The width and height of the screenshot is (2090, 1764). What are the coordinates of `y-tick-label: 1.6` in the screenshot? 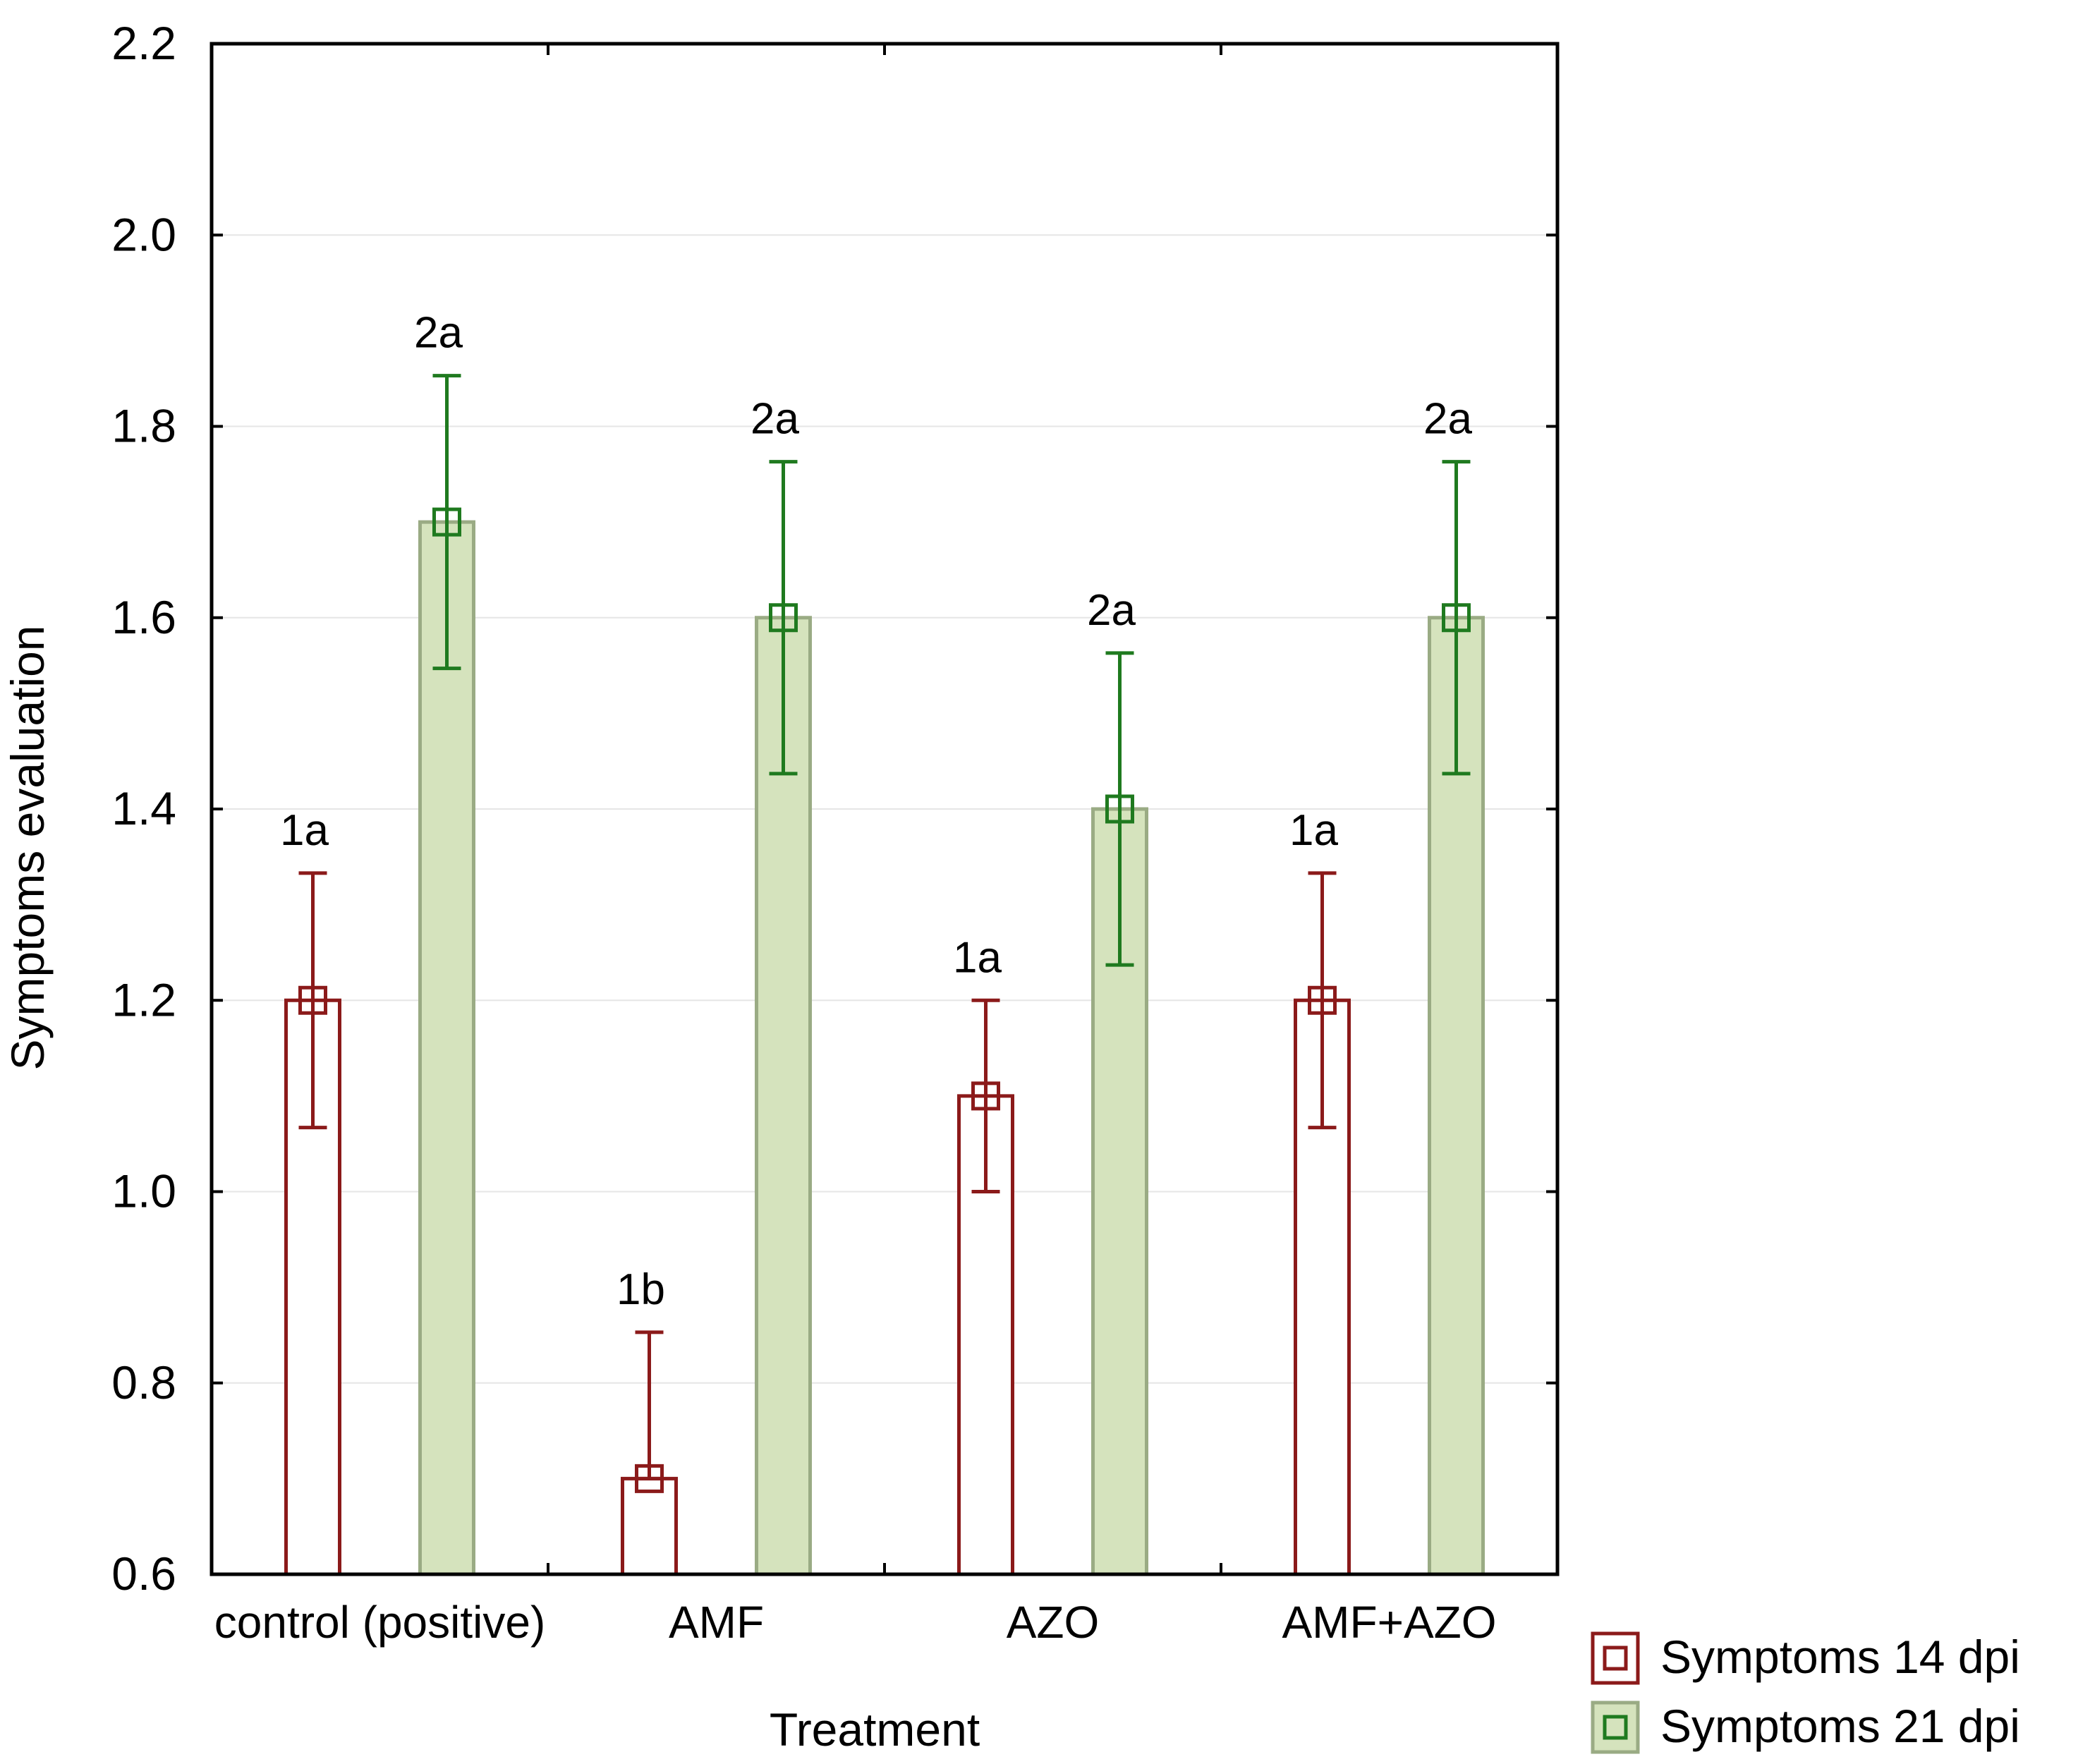 It's located at (143, 617).